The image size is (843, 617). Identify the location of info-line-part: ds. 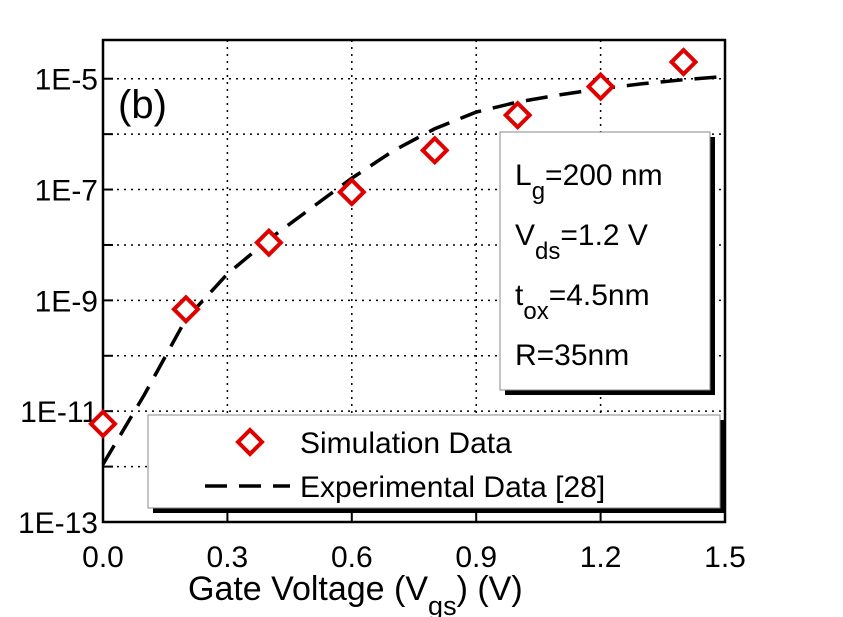
(547, 251).